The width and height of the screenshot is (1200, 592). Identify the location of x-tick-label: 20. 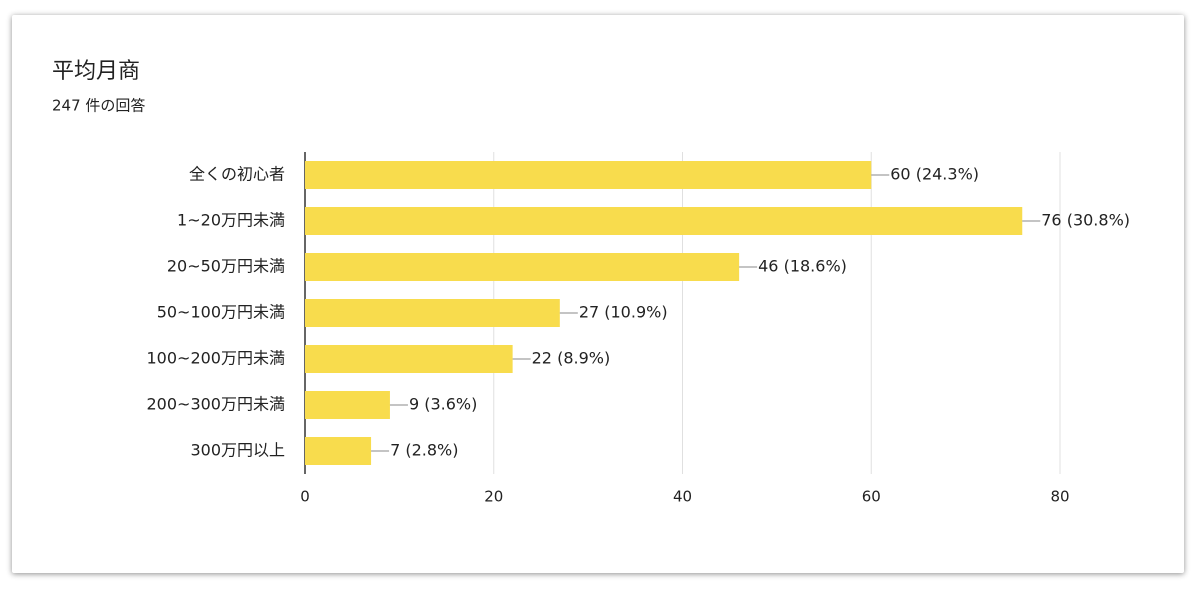
(493, 497).